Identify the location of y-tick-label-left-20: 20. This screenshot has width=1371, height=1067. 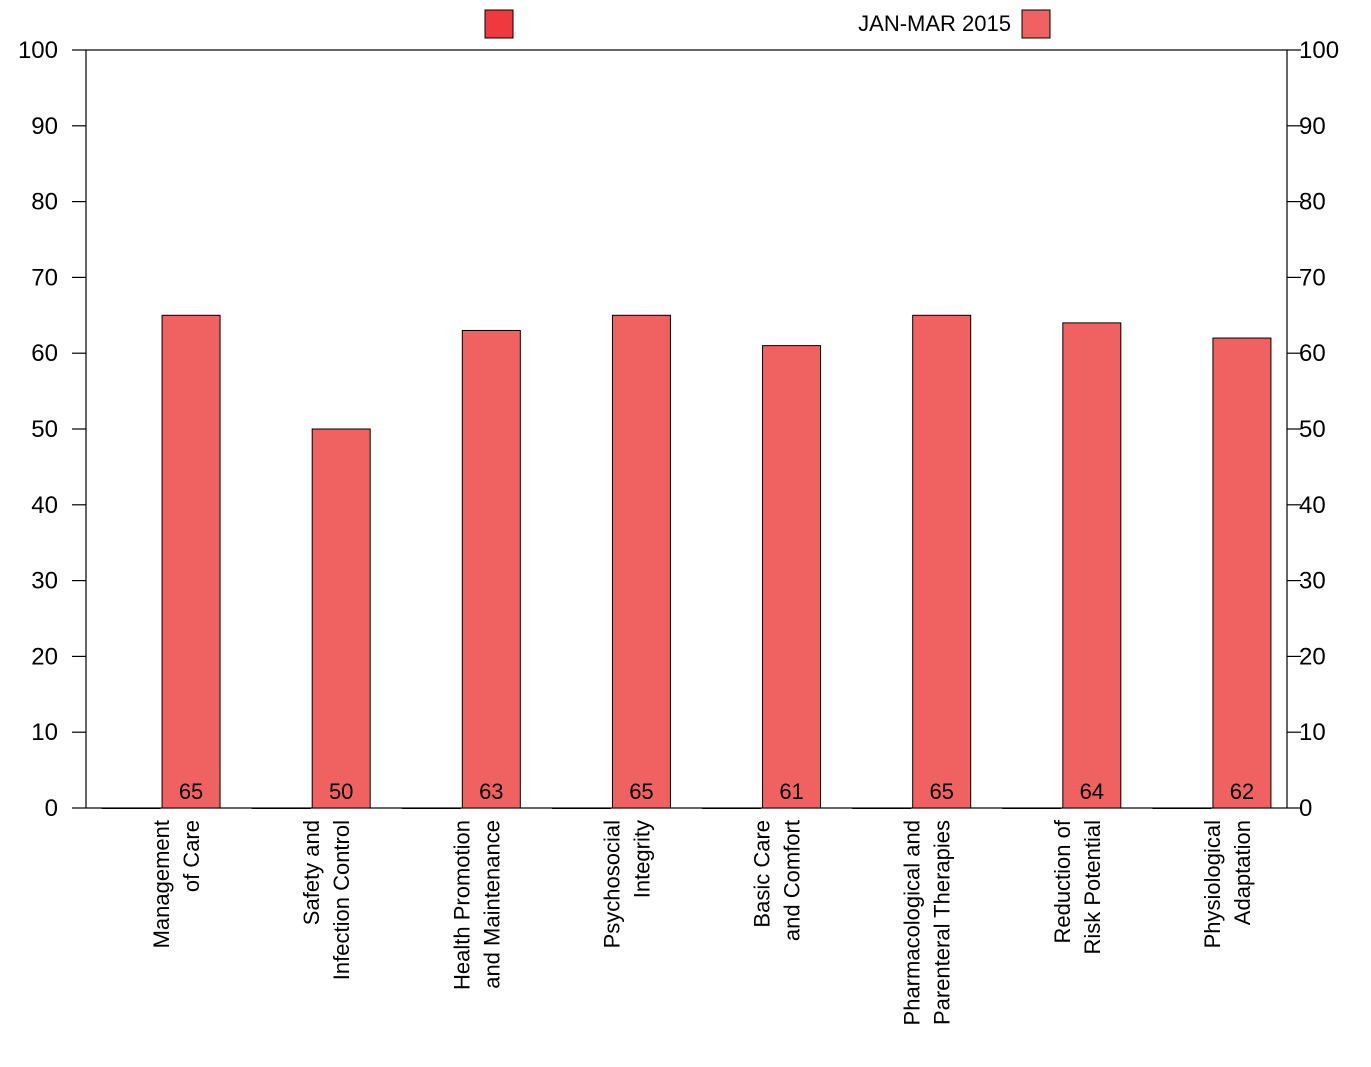
(44, 656).